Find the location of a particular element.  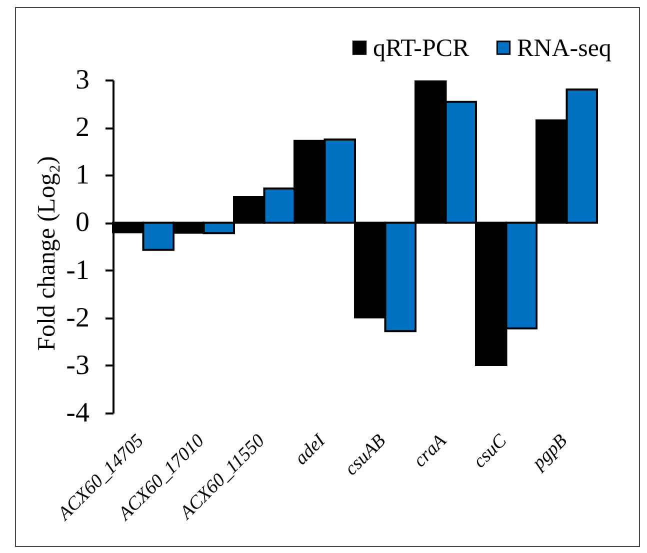

y-tick-label: -1 is located at coordinates (78, 270).